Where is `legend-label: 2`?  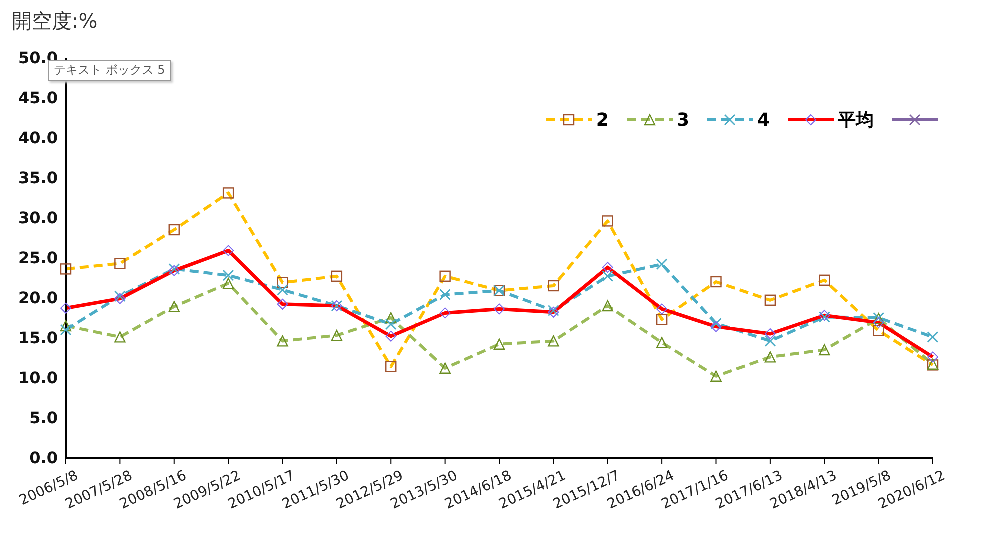 legend-label: 2 is located at coordinates (602, 120).